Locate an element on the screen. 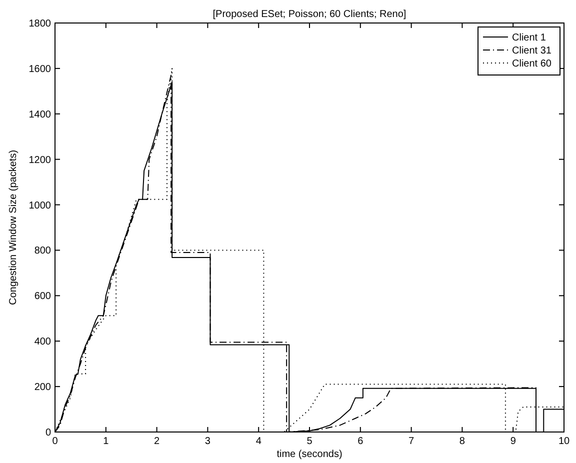 This screenshot has width=576, height=463. x-tick-label: 6 is located at coordinates (361, 441).